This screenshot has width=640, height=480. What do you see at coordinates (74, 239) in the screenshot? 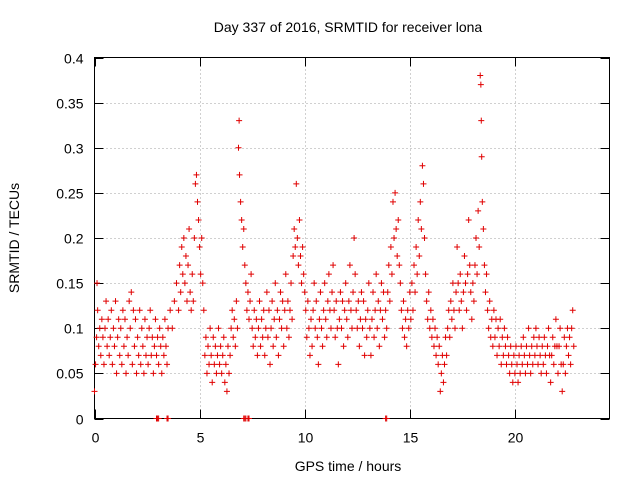
I see `y-tick-label: 0.2` at bounding box center [74, 239].